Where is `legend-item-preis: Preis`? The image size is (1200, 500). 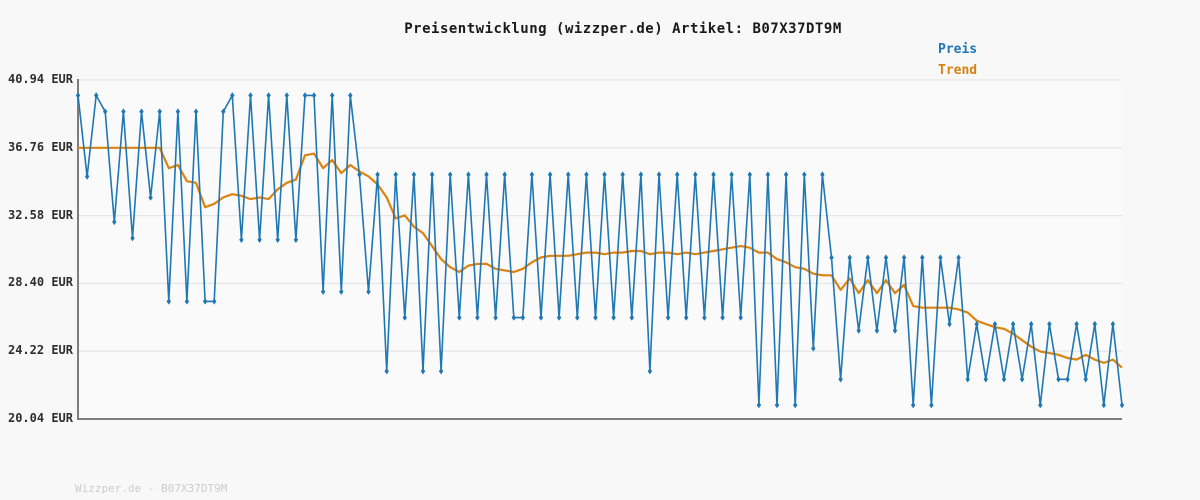 legend-item-preis: Preis is located at coordinates (958, 49).